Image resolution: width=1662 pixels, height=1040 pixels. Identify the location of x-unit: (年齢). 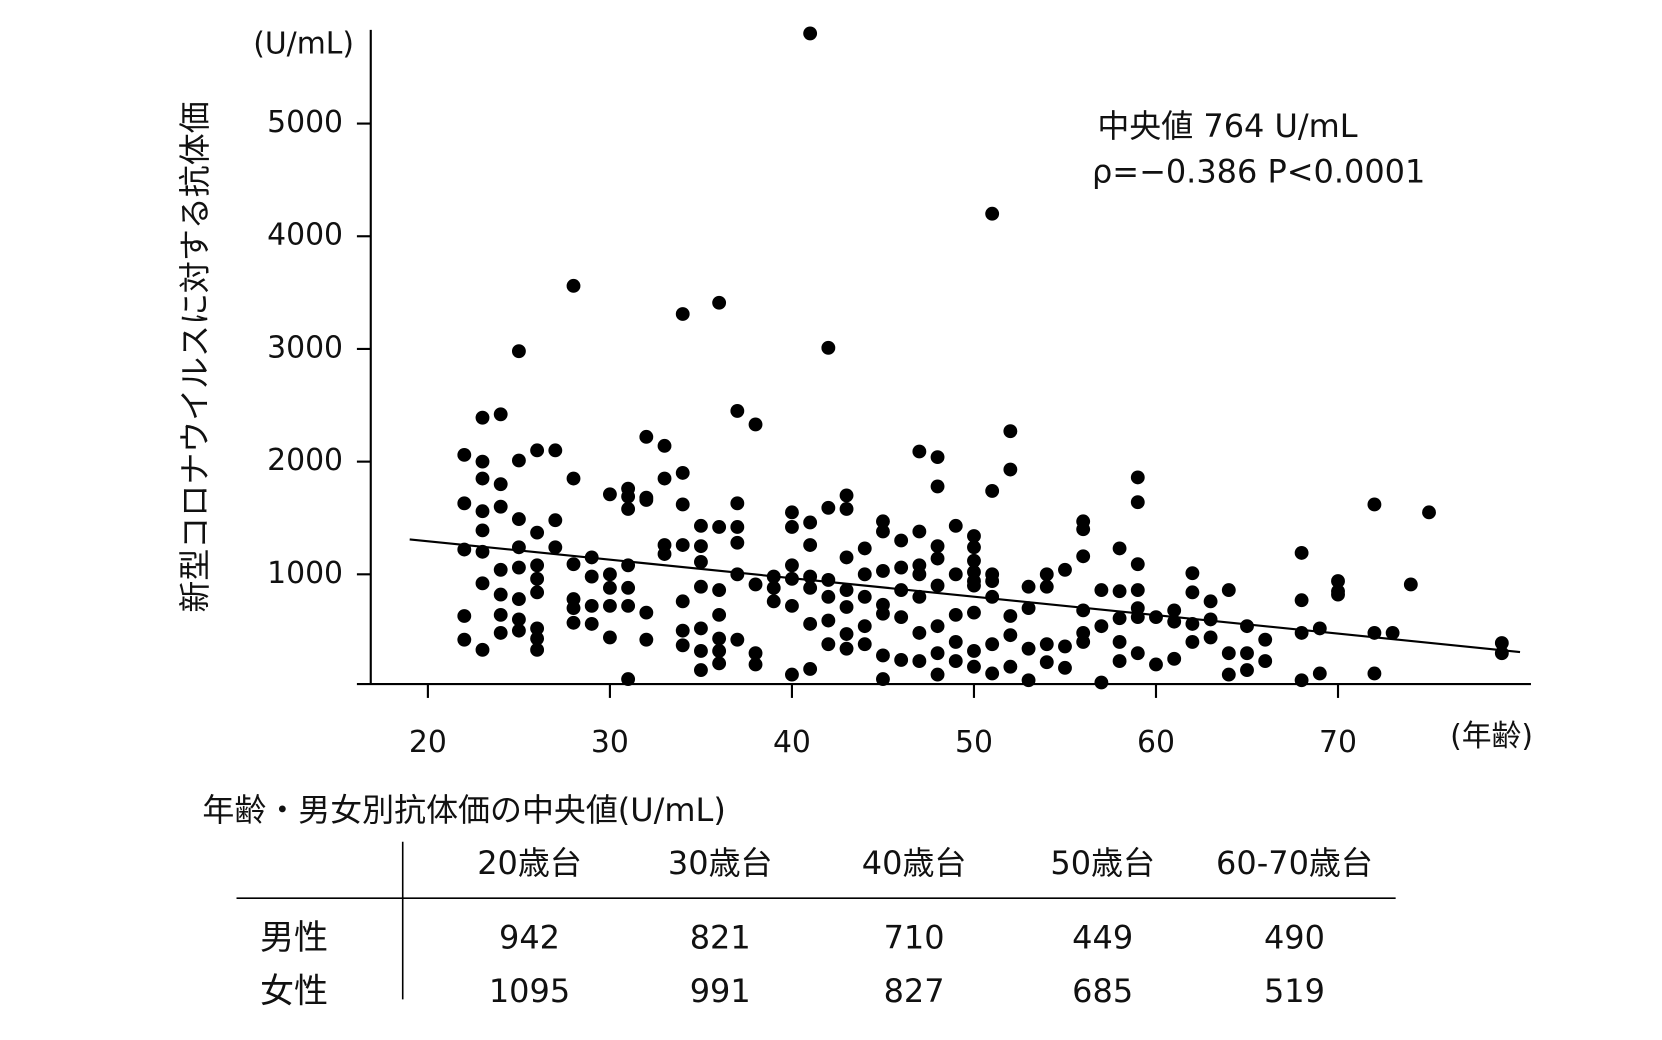
(1491, 736).